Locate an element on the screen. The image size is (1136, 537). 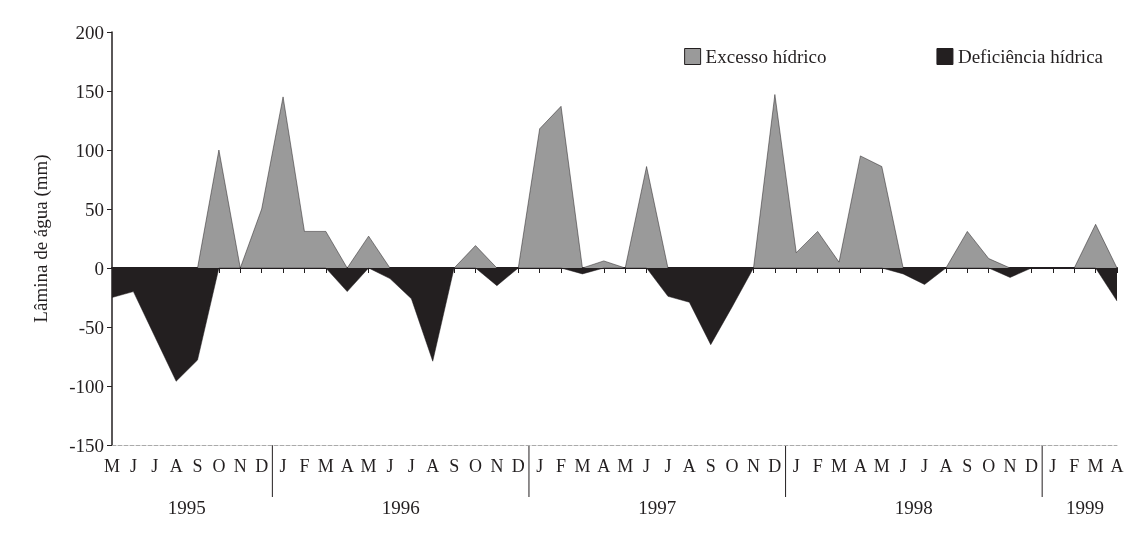
y-tick-label: -50 is located at coordinates (91, 327).